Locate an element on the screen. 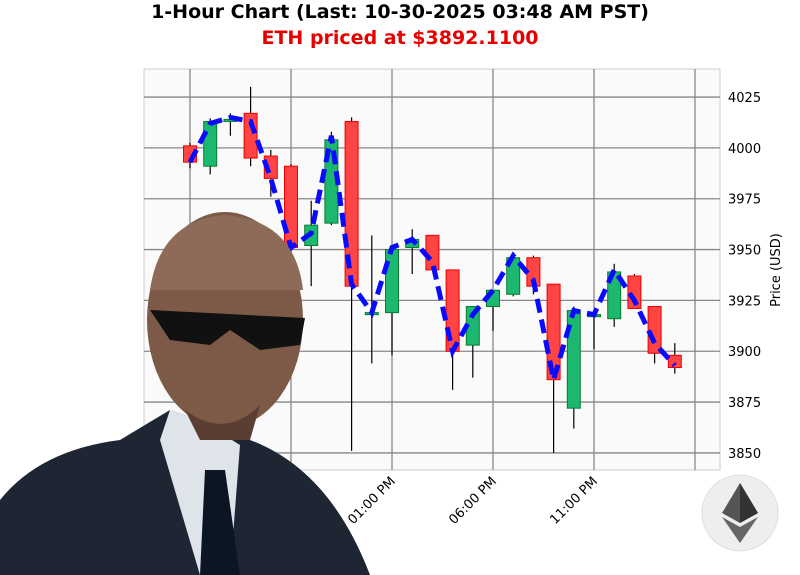 The height and width of the screenshot is (575, 800). eth-logo is located at coordinates (740, 513).